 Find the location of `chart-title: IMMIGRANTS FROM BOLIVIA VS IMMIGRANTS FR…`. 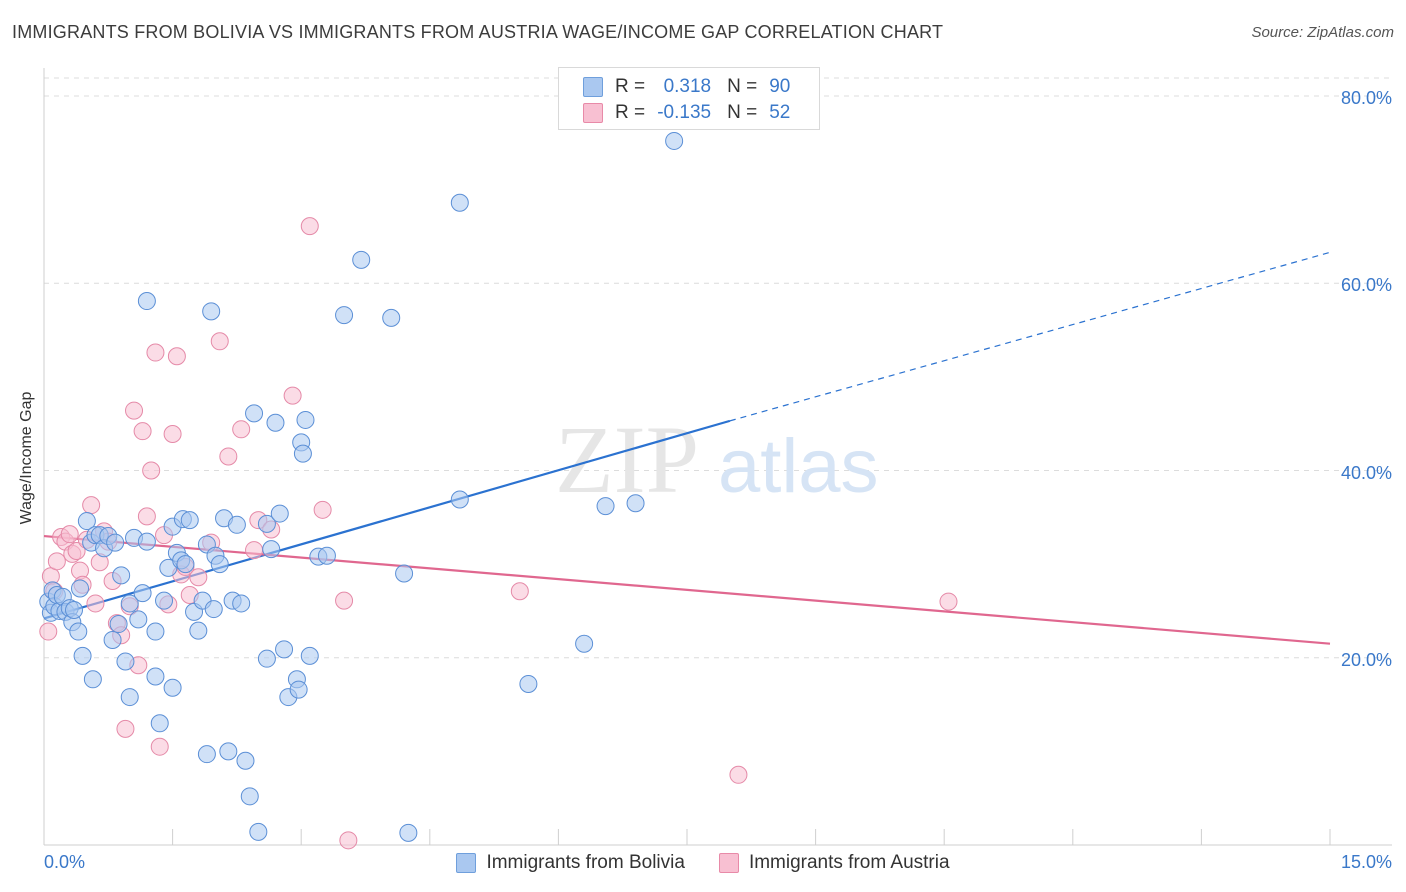

chart-title: IMMIGRANTS FROM BOLIVIA VS IMMIGRANTS FR… is located at coordinates (478, 32).